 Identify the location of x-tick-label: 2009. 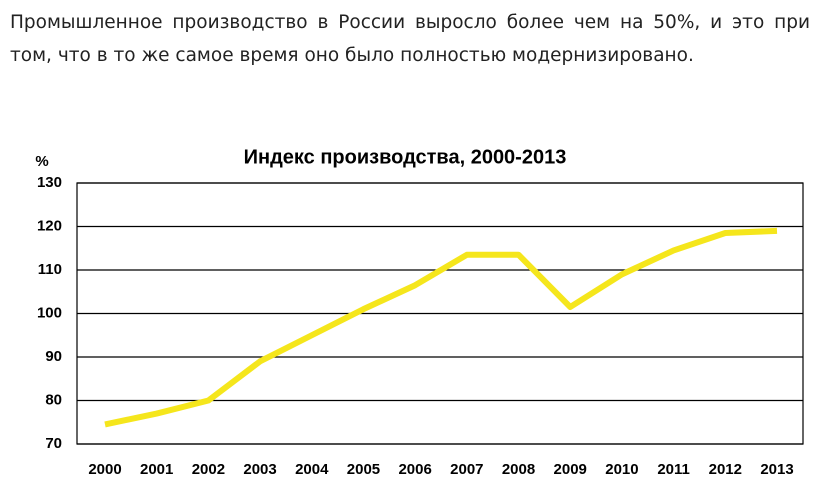
(570, 469).